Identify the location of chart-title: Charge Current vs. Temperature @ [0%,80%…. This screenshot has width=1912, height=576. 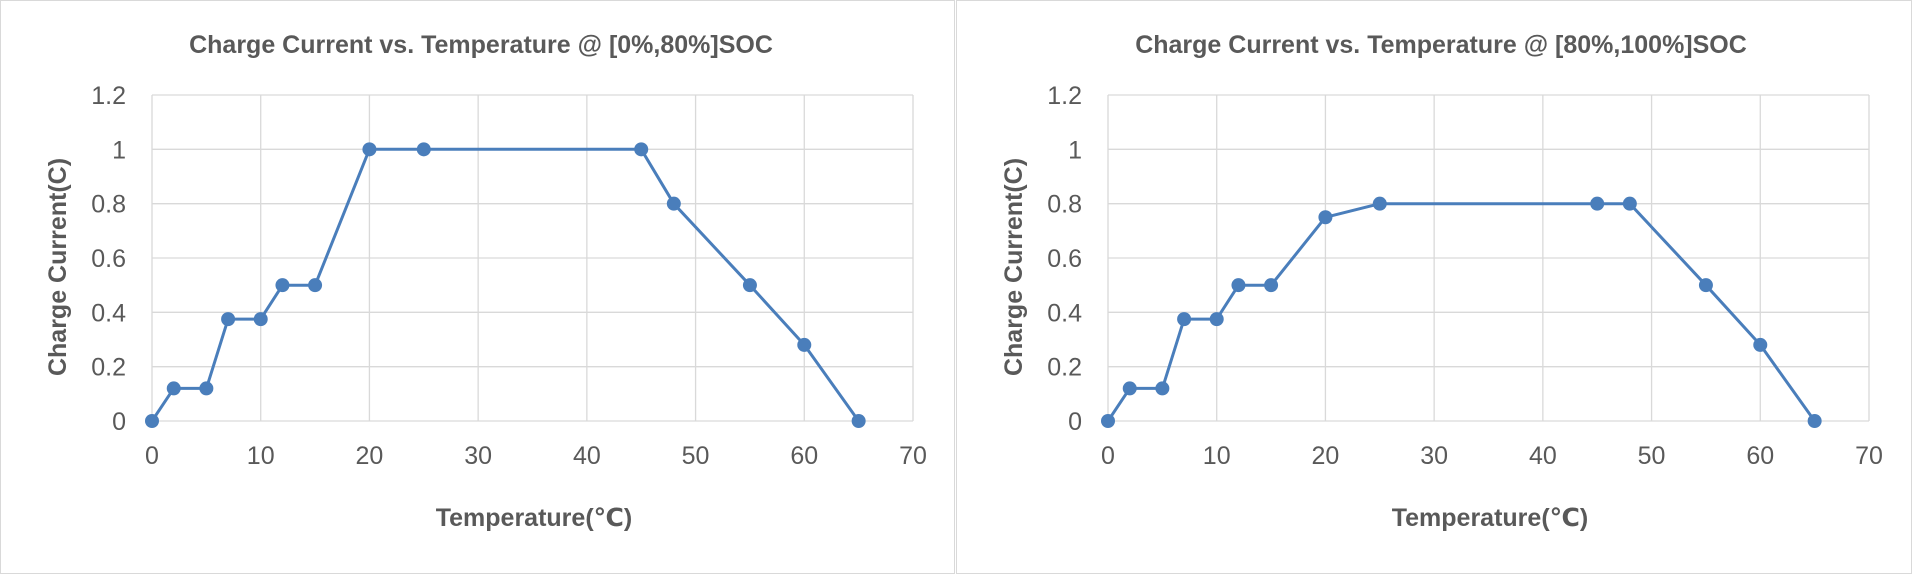
(481, 45).